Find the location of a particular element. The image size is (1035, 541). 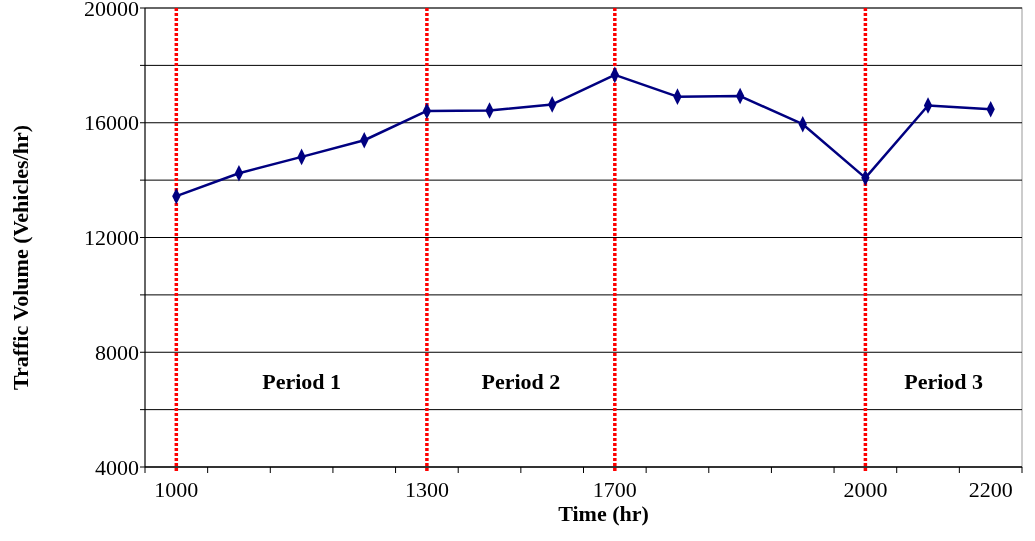

y-tick-label: 16000 is located at coordinates (111, 123).